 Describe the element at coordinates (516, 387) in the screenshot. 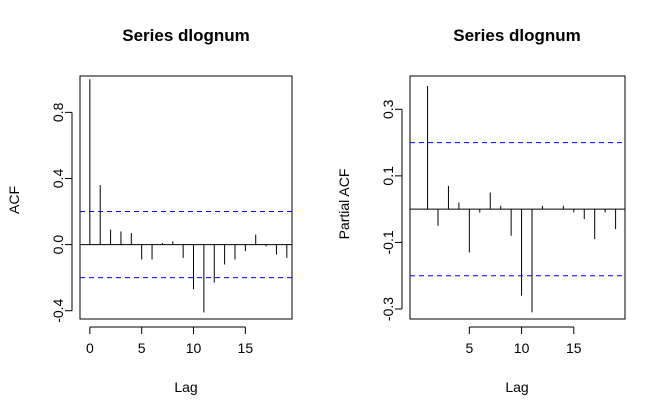

I see `pacf-x-axis-label: Lag` at that location.